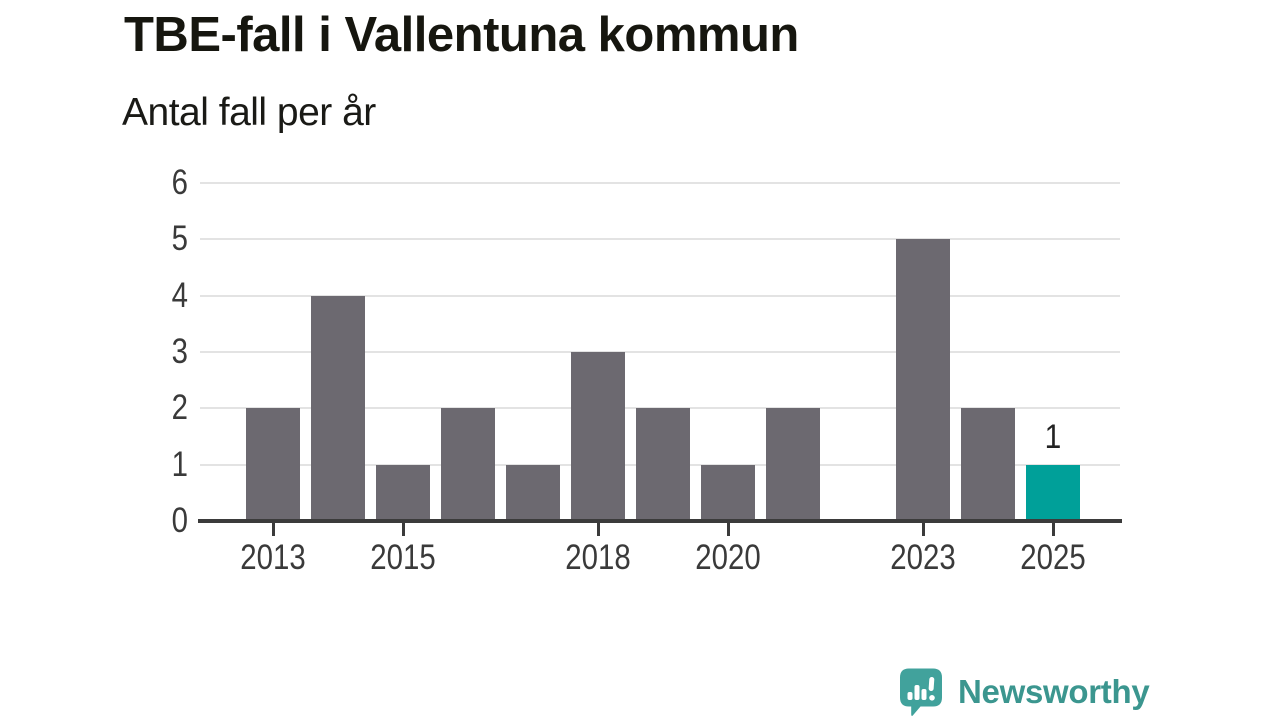 Image resolution: width=1280 pixels, height=720 pixels. Describe the element at coordinates (179, 295) in the screenshot. I see `y-tick-label-4: 4` at that location.